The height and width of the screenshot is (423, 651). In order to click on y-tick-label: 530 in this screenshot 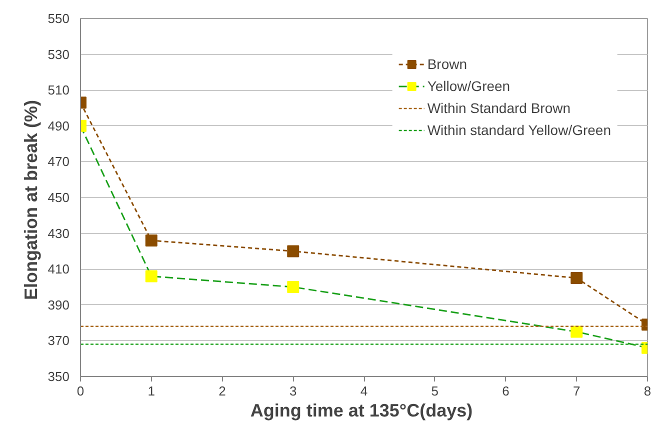, I will do `click(59, 54)`.